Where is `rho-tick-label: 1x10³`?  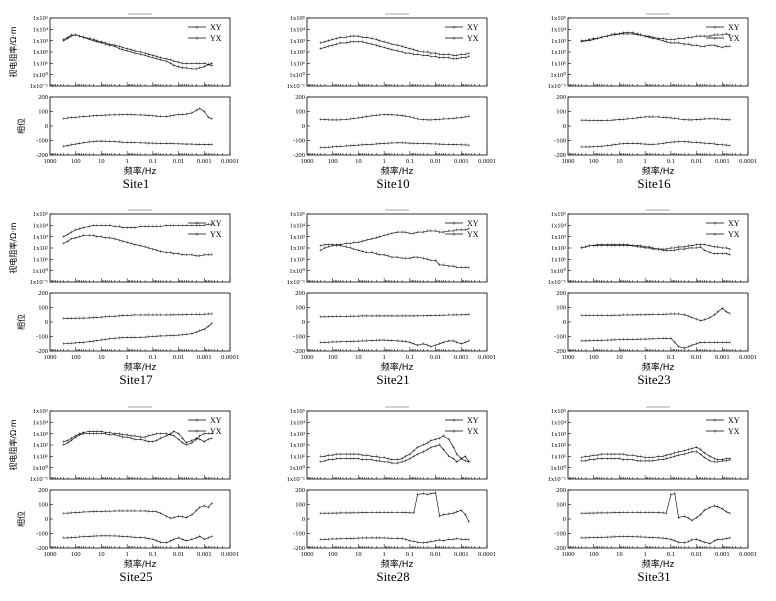
rho-tick-label: 1x10³ is located at coordinates (297, 237).